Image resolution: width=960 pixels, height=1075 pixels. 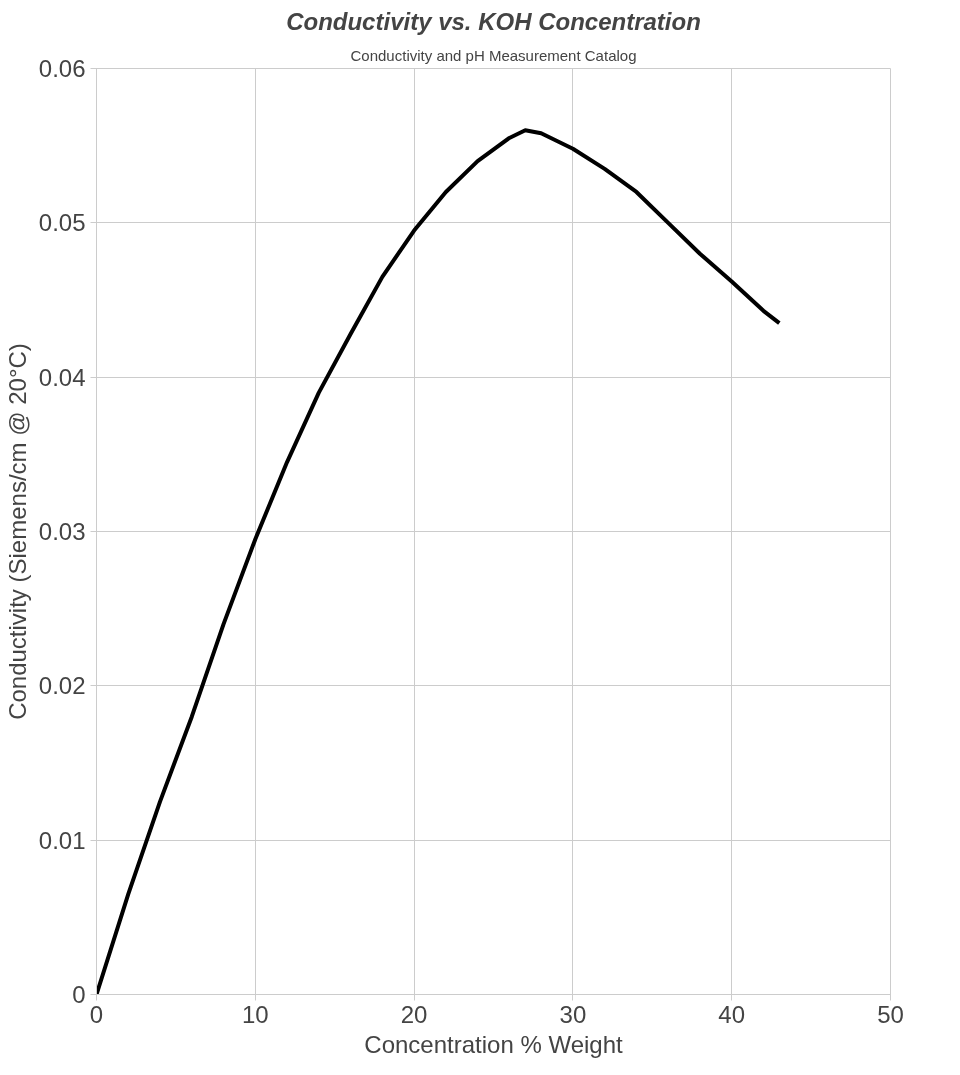 I want to click on y-axis-title: Conductivity (Siemens/cm @ 20°C), so click(x=17, y=531).